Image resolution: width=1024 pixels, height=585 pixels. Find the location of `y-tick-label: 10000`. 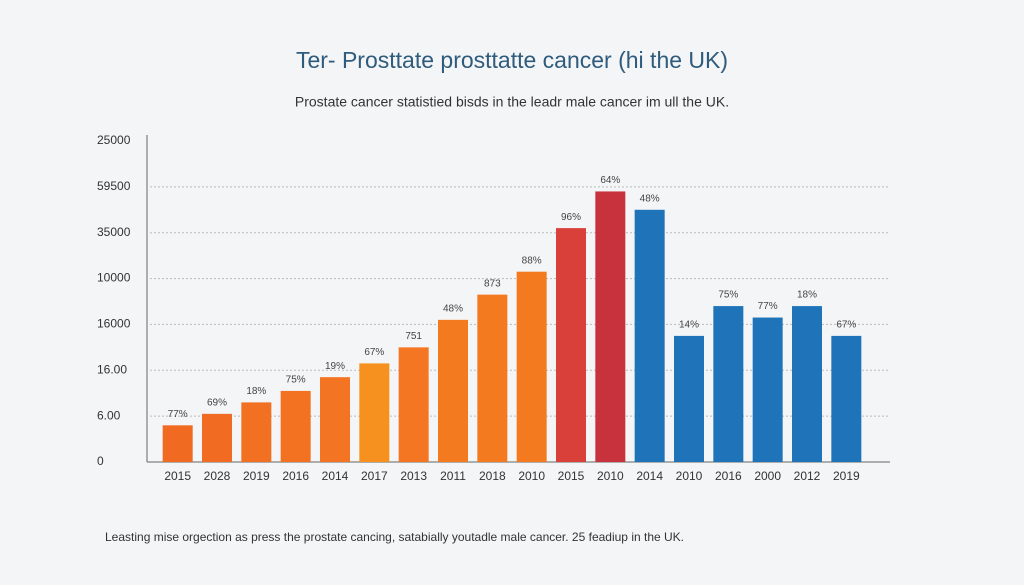

y-tick-label: 10000 is located at coordinates (114, 278).